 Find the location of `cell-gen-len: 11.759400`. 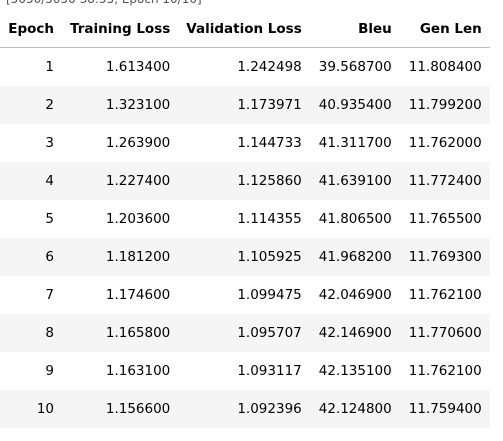

cell-gen-len: 11.759400 is located at coordinates (445, 409).